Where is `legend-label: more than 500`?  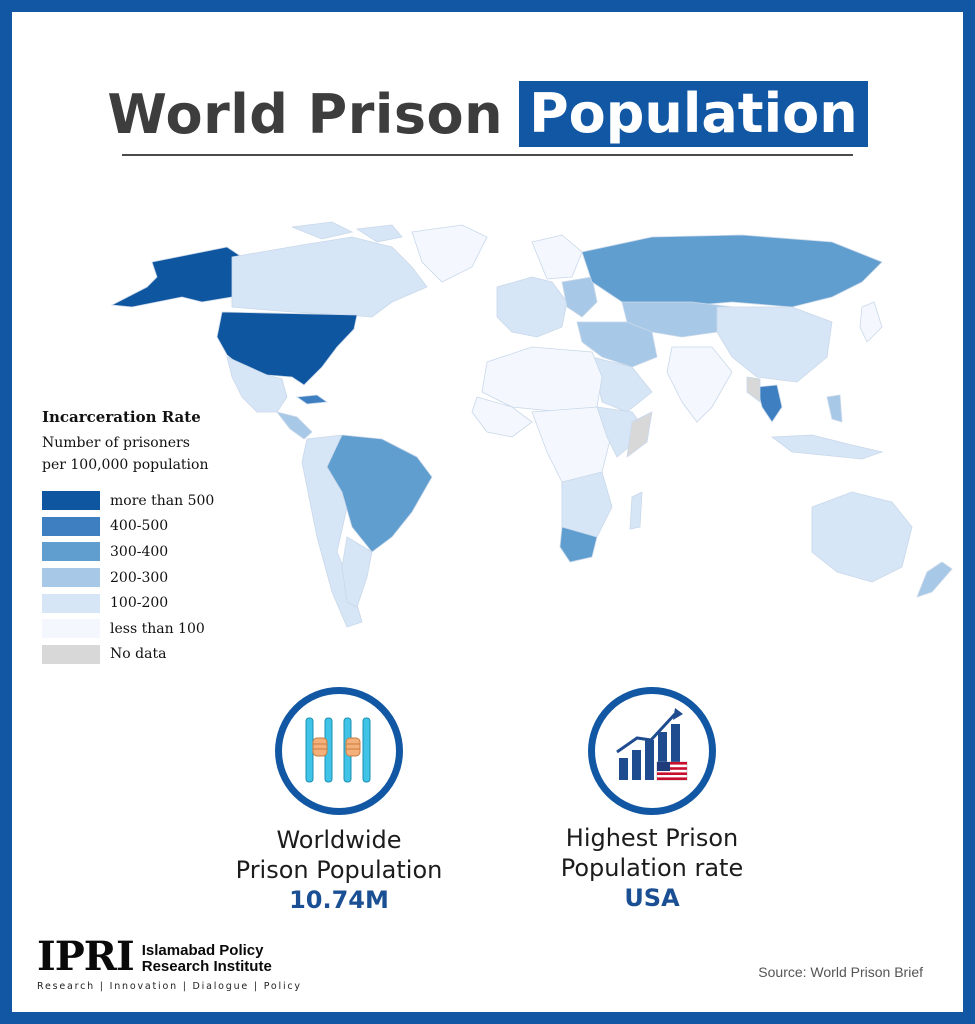 legend-label: more than 500 is located at coordinates (162, 500).